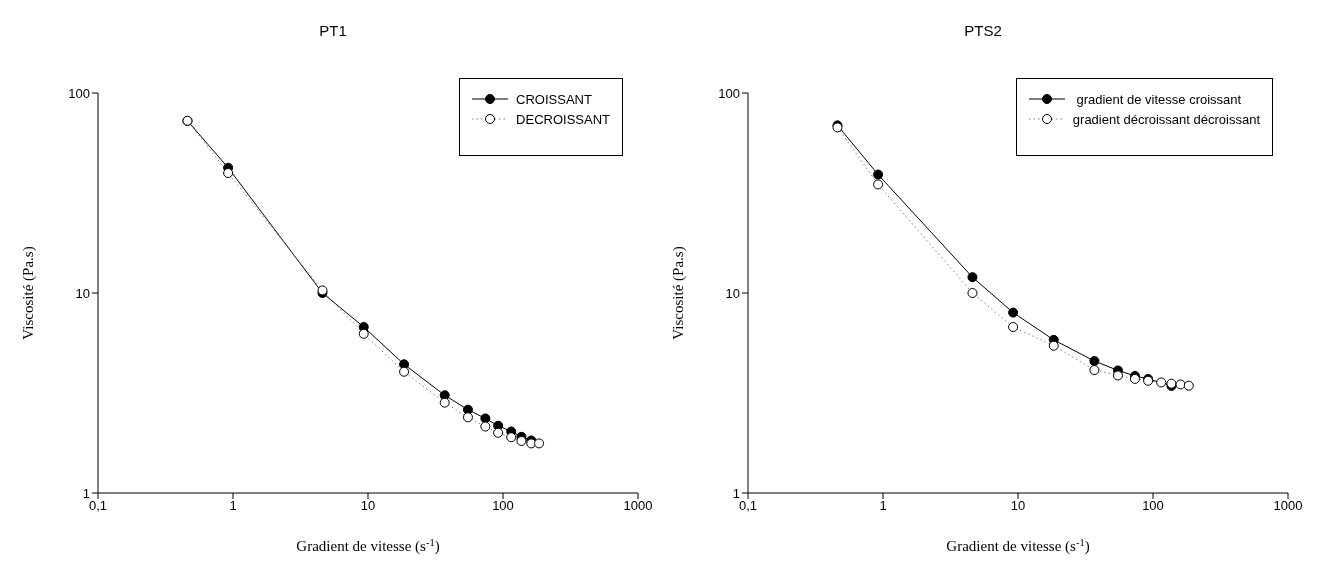 This screenshot has height=585, width=1321. What do you see at coordinates (983, 30) in the screenshot?
I see `chart-title: PTS2` at bounding box center [983, 30].